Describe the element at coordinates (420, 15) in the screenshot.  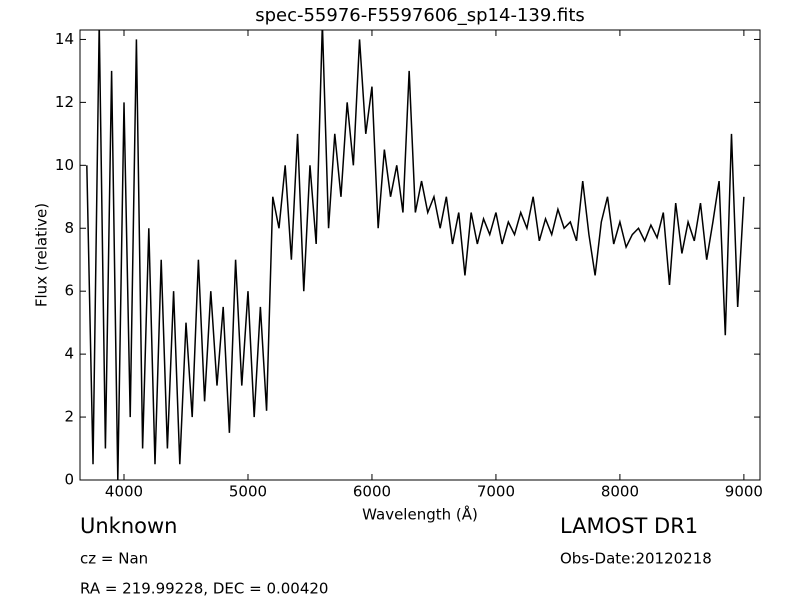
I see `chart-title: spec-55976-F5597606_sp14-139.fits` at that location.